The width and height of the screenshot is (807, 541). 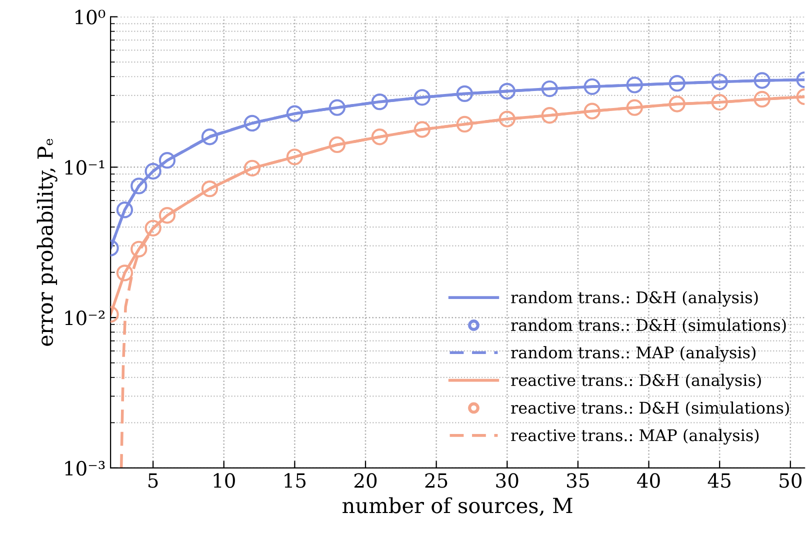 I want to click on y-axis-title: error probability, Pₑ, so click(x=47, y=242).